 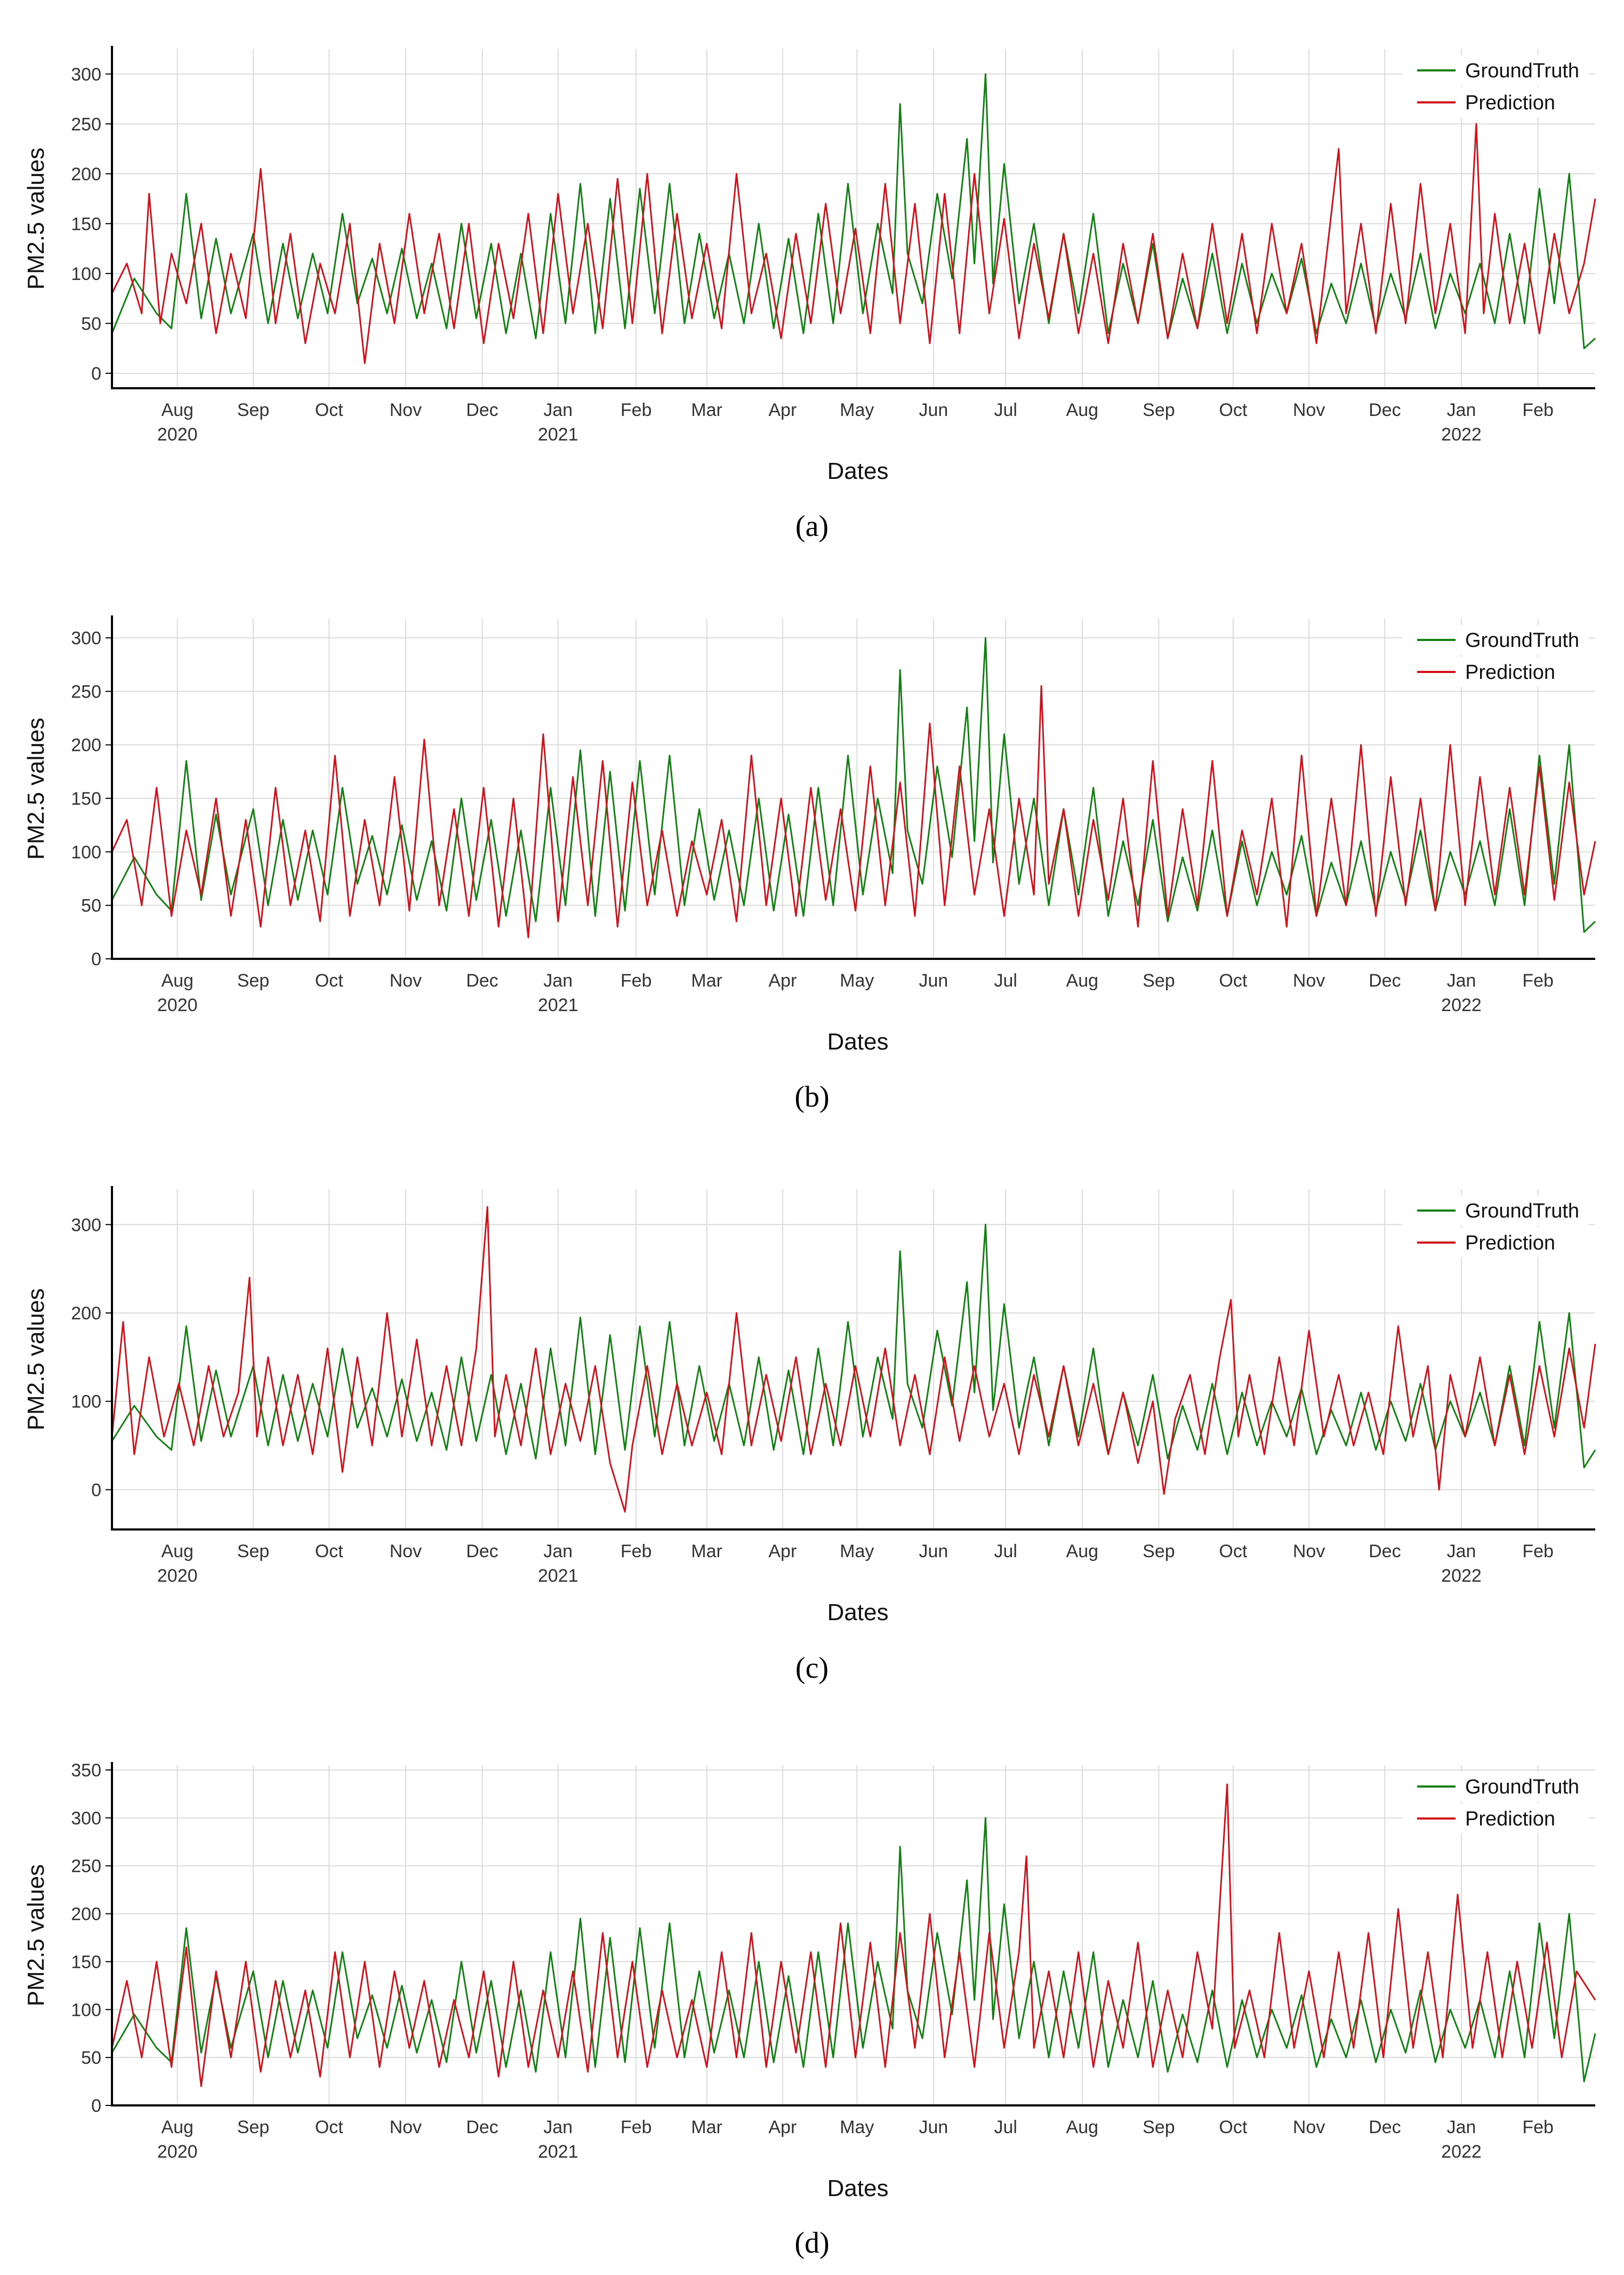 What do you see at coordinates (812, 2243) in the screenshot?
I see `panel-caption: (d)` at bounding box center [812, 2243].